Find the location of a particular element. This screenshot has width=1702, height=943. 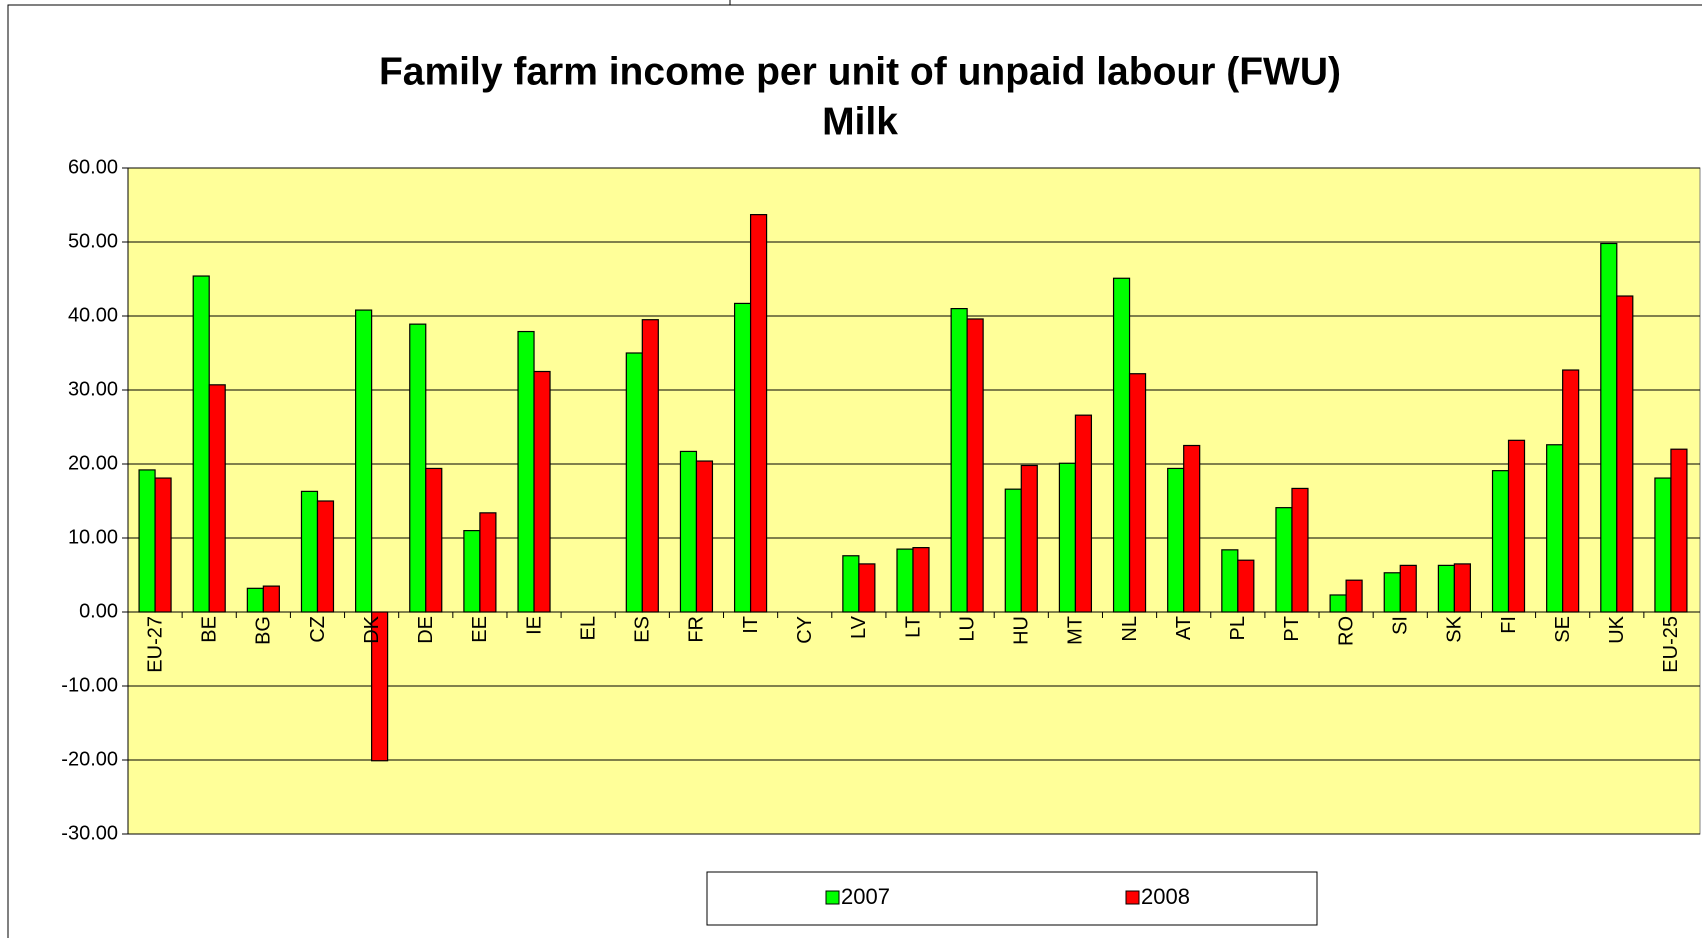

x-tick-label: CZ is located at coordinates (318, 629).